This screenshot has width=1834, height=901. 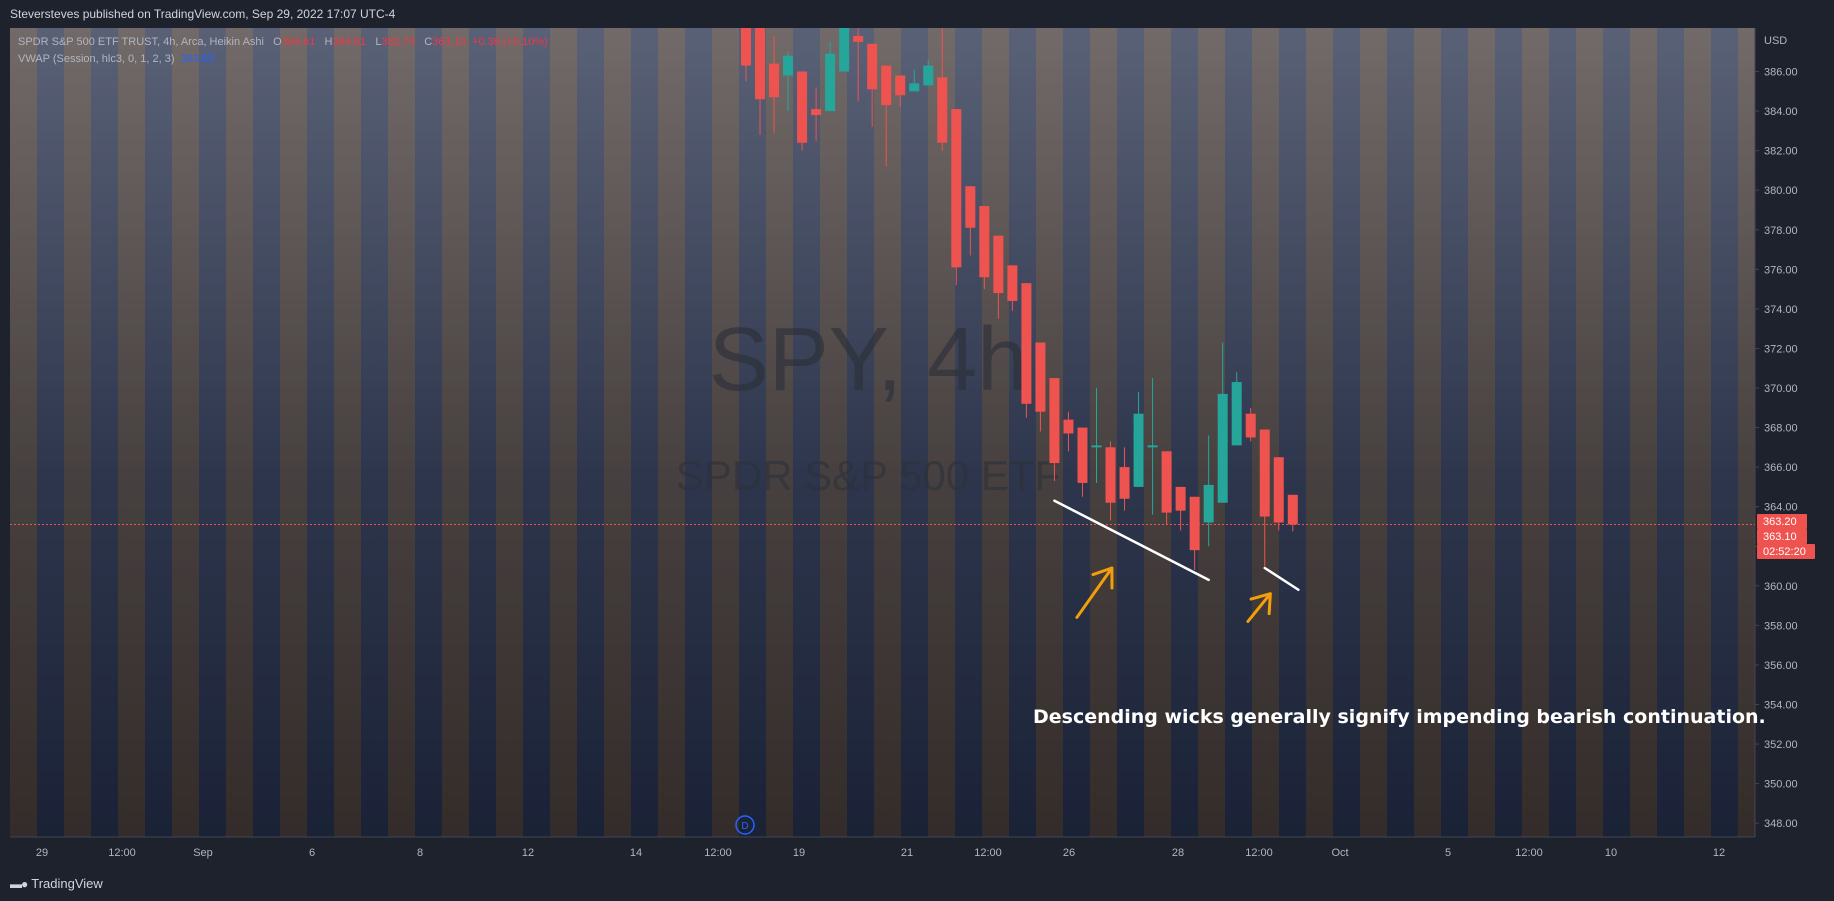 I want to click on price-badges: 363.20 363.10 02:52:20, so click(x=1786, y=536).